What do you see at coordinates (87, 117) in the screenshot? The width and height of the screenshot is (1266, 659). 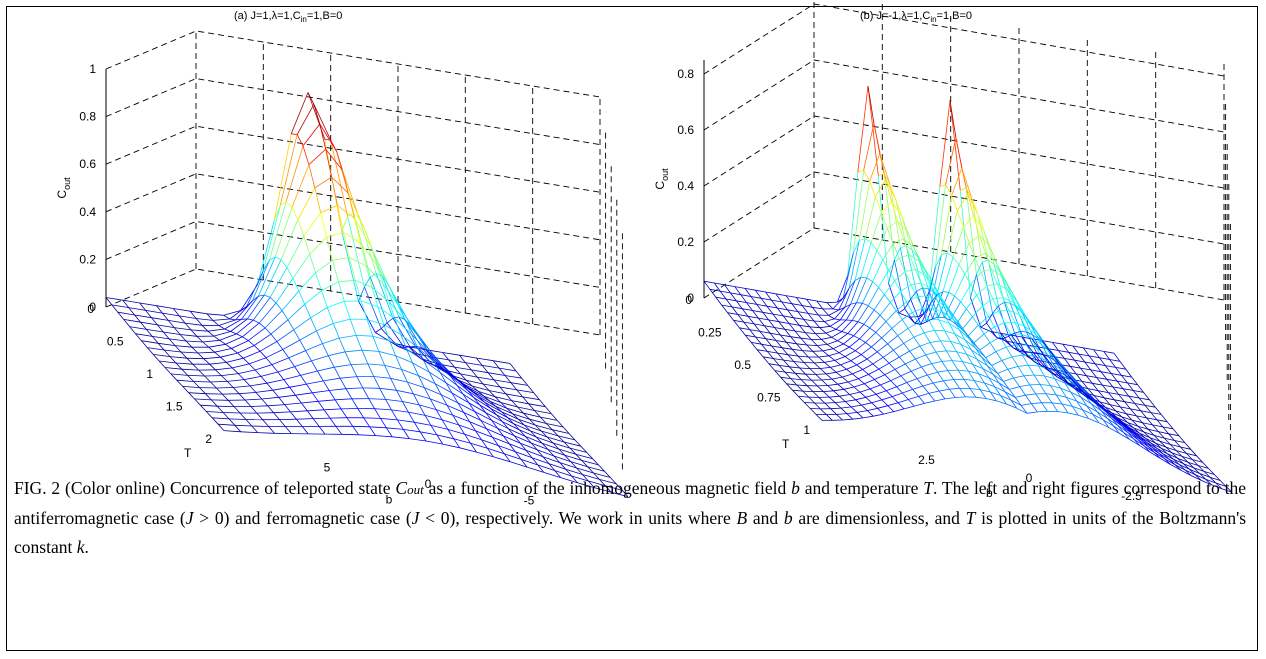 I see `z-tick-label: 0.8` at bounding box center [87, 117].